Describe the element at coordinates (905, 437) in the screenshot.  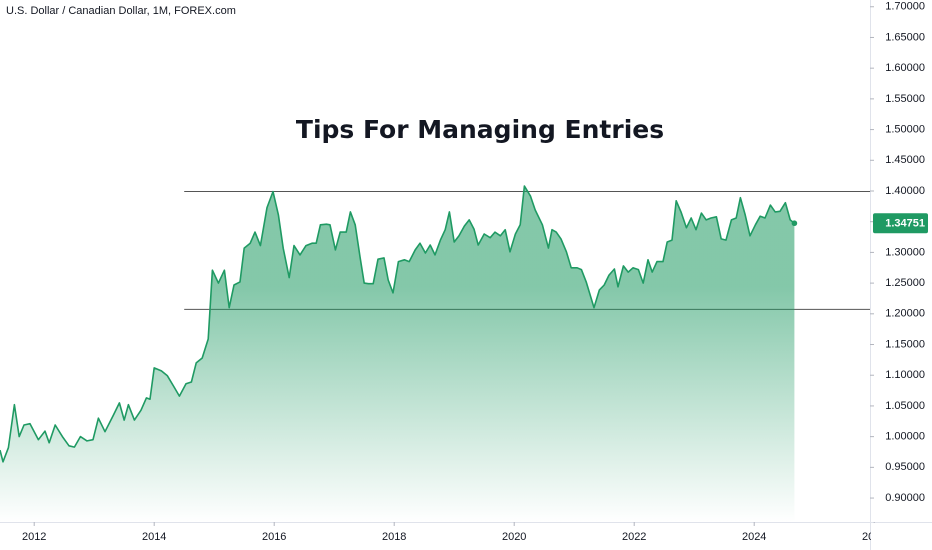
I see `y-tick-label: 1.00000` at that location.